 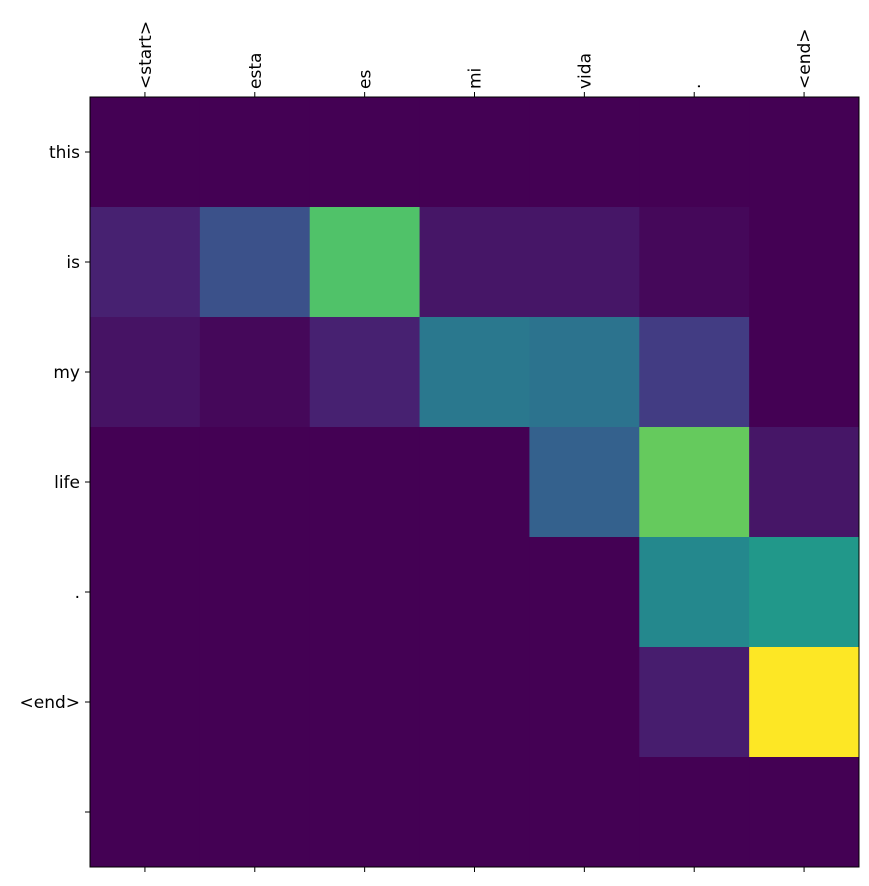 I want to click on x-tick-label: <end>, so click(x=805, y=58).